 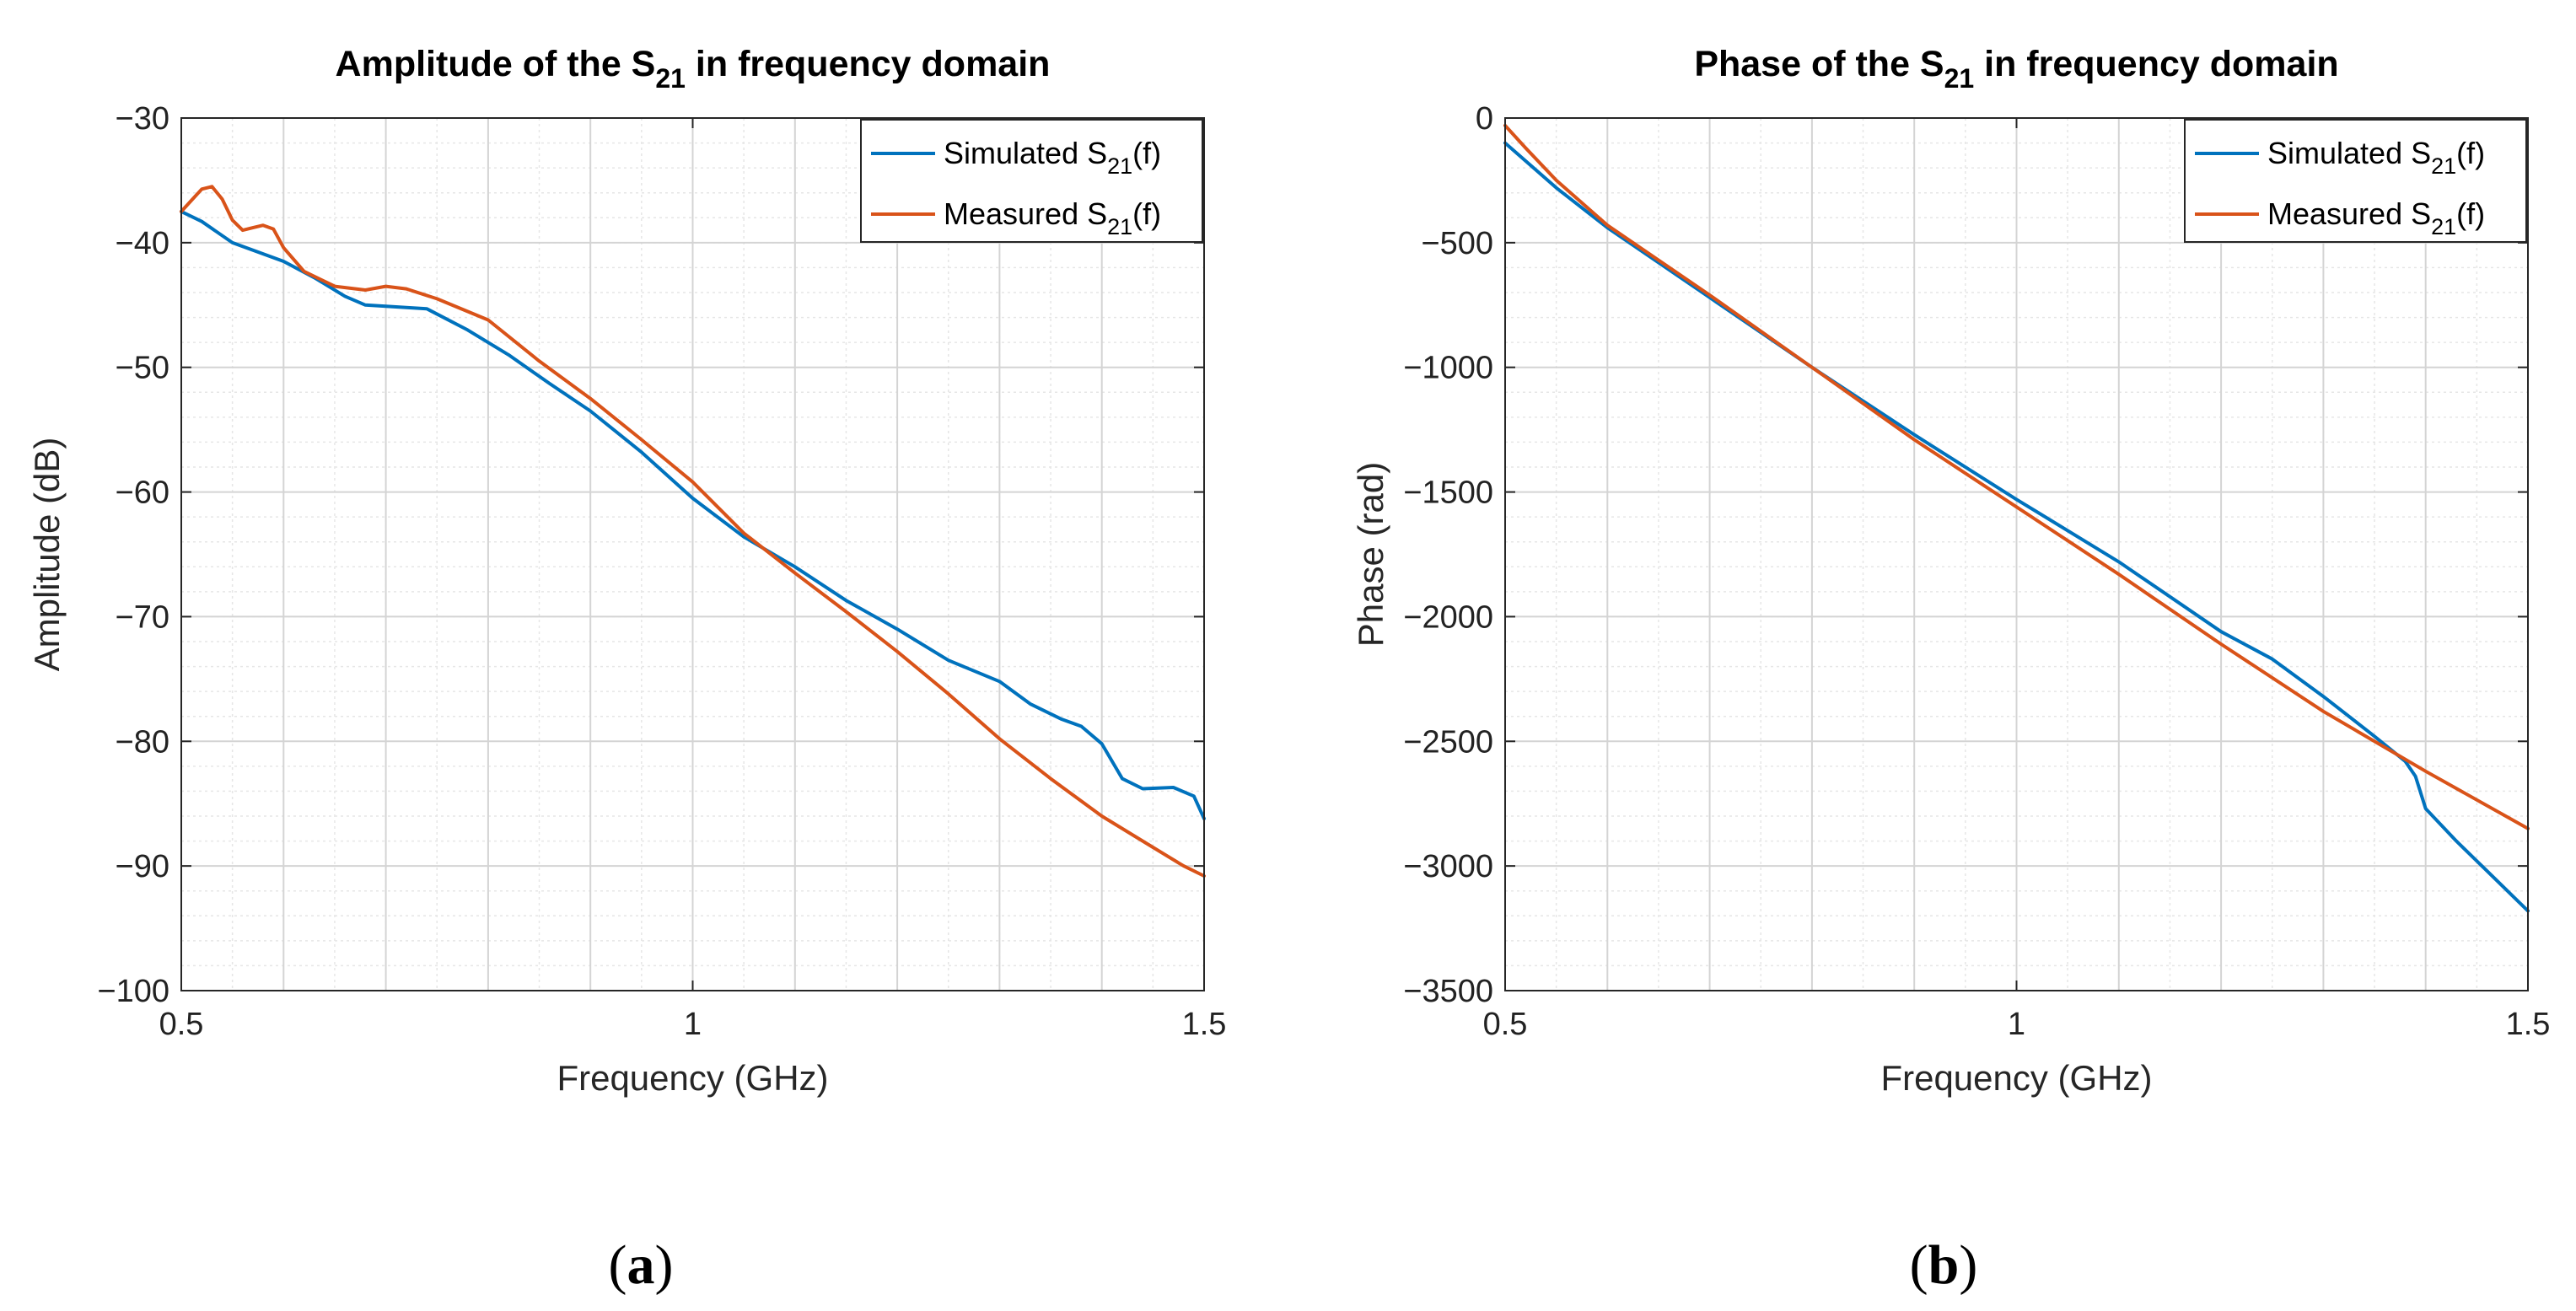 I want to click on panel-caption: (b), so click(x=1944, y=1265).